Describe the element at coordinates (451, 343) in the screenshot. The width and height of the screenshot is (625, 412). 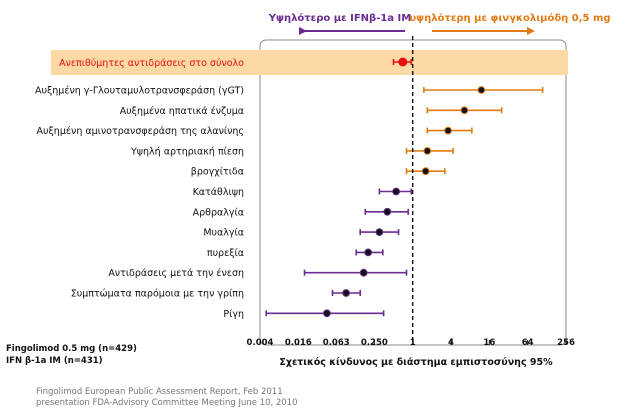
I see `x-tick-label: 4` at that location.